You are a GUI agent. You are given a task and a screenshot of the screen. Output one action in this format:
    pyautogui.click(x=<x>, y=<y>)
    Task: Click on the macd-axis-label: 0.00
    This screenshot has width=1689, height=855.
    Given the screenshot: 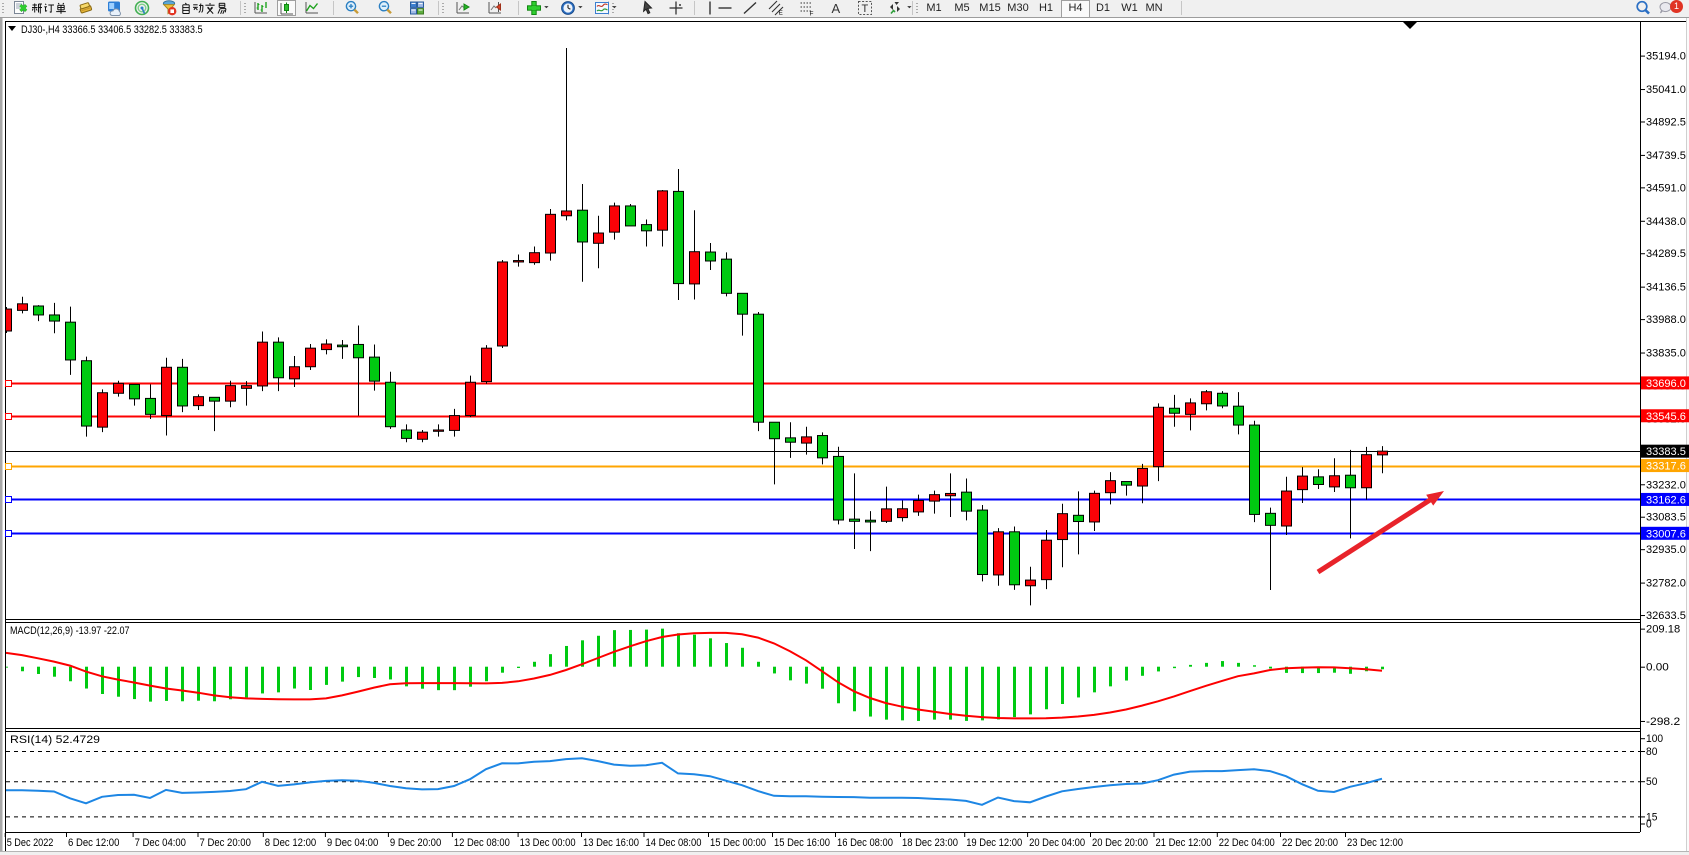 What is the action you would take?
    pyautogui.click(x=1657, y=668)
    